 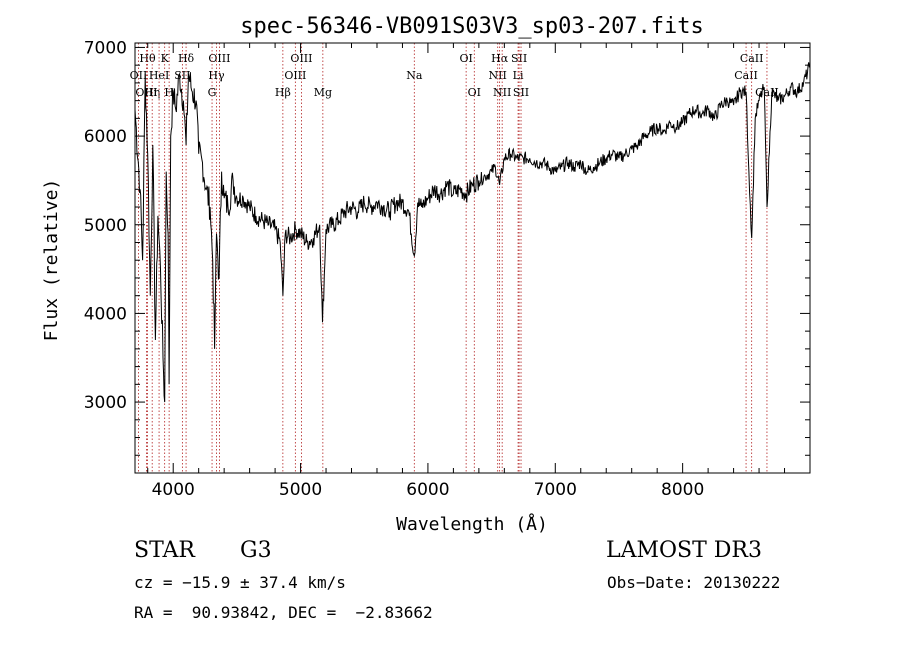 What do you see at coordinates (216, 75) in the screenshot?
I see `marker-label: Hγ` at bounding box center [216, 75].